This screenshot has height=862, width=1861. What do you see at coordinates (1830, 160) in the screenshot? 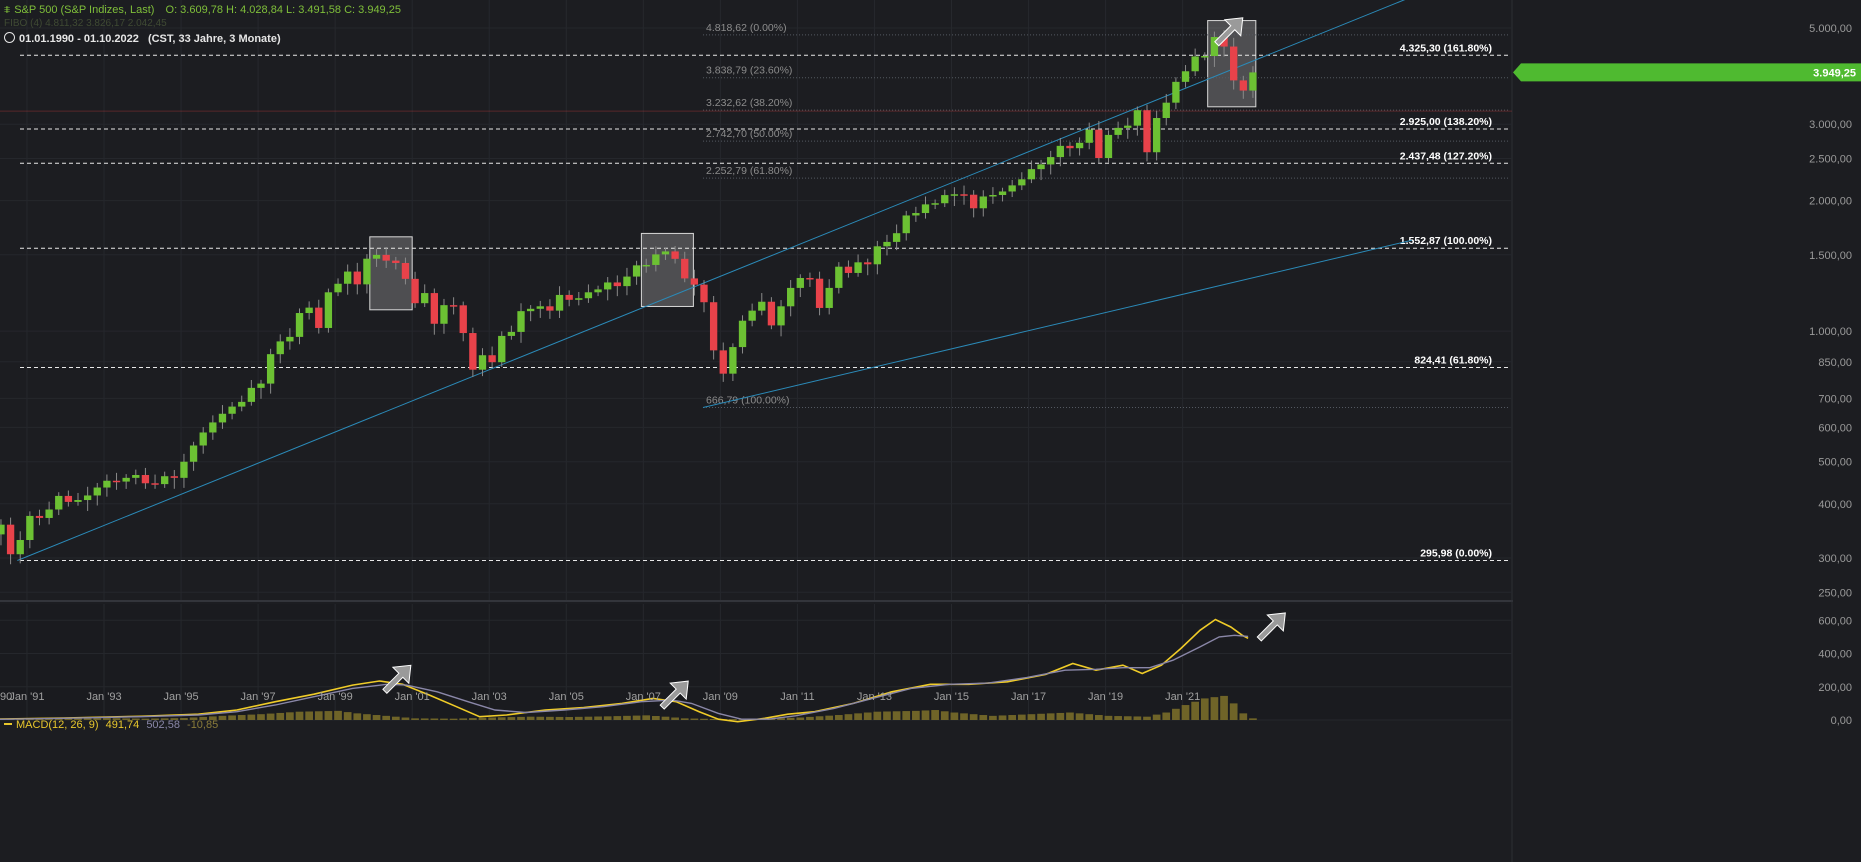
I see `y-tick-label: 2.500,00` at bounding box center [1830, 160].